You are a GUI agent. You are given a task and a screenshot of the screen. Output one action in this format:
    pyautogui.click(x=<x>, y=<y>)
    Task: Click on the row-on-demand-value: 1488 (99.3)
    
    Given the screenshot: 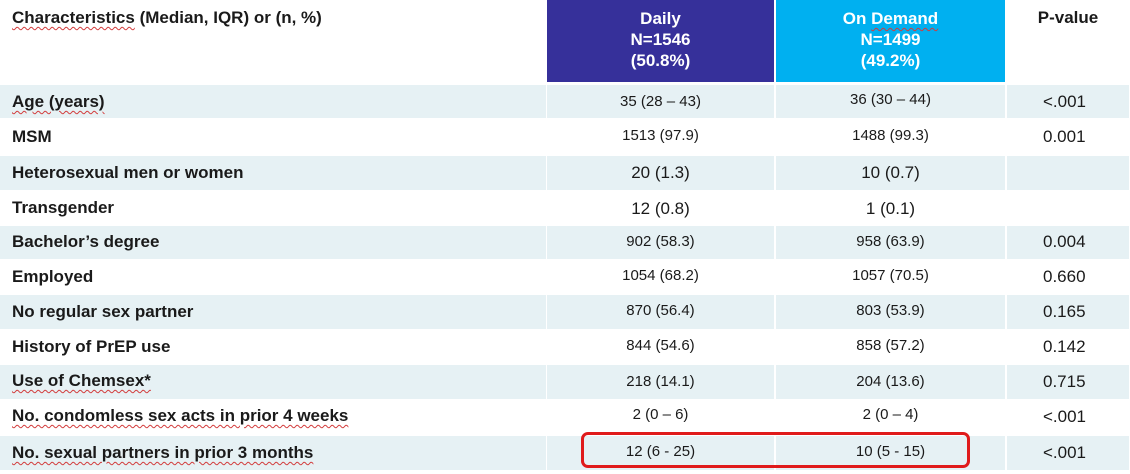 What is the action you would take?
    pyautogui.click(x=890, y=135)
    